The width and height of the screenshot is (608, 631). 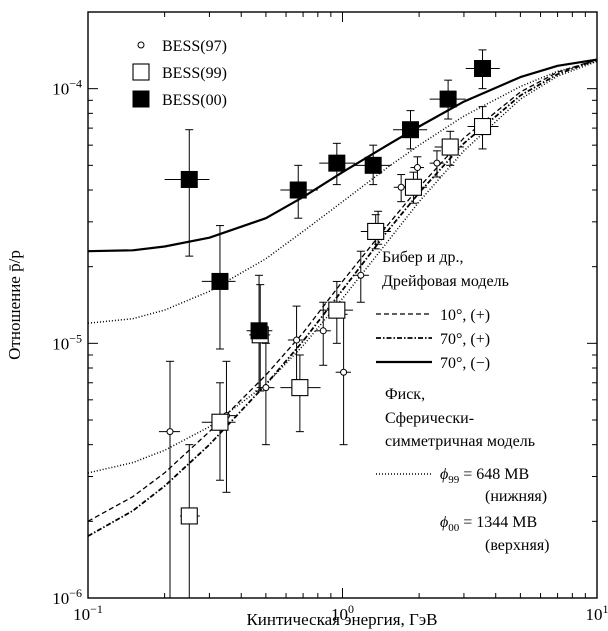 I want to click on dataset-legend: BESS(97) BESS(99) BESS(00), so click(x=179, y=73).